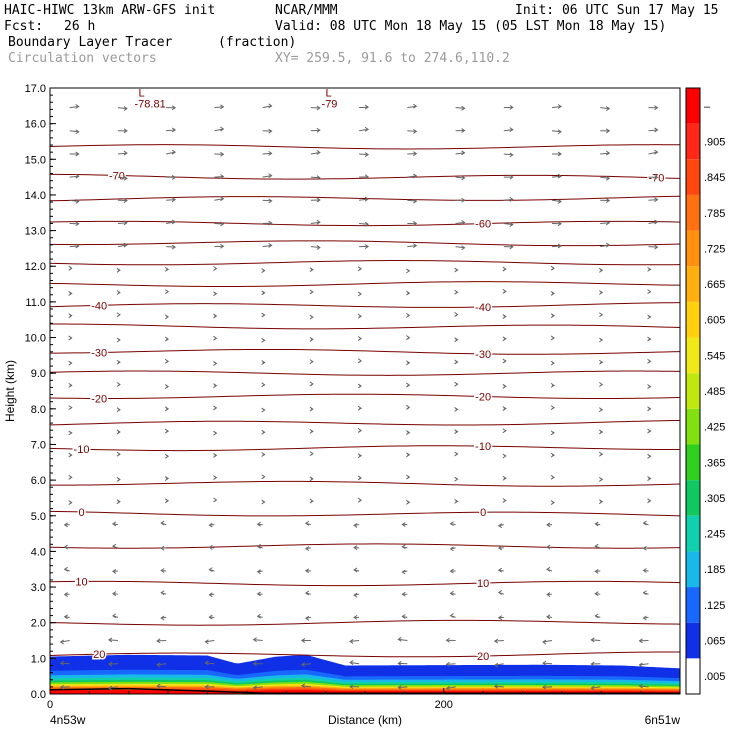 The height and width of the screenshot is (740, 740). Describe the element at coordinates (714, 249) in the screenshot. I see `colorbar-label: .725` at that location.